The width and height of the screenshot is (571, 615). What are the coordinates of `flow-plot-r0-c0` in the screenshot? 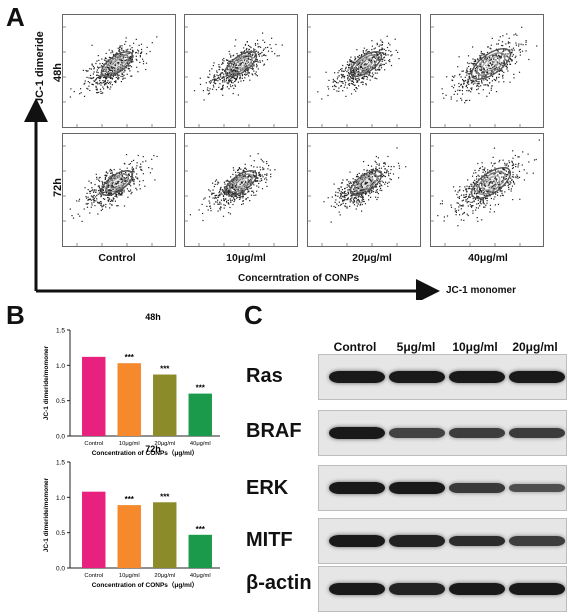 It's located at (119, 71).